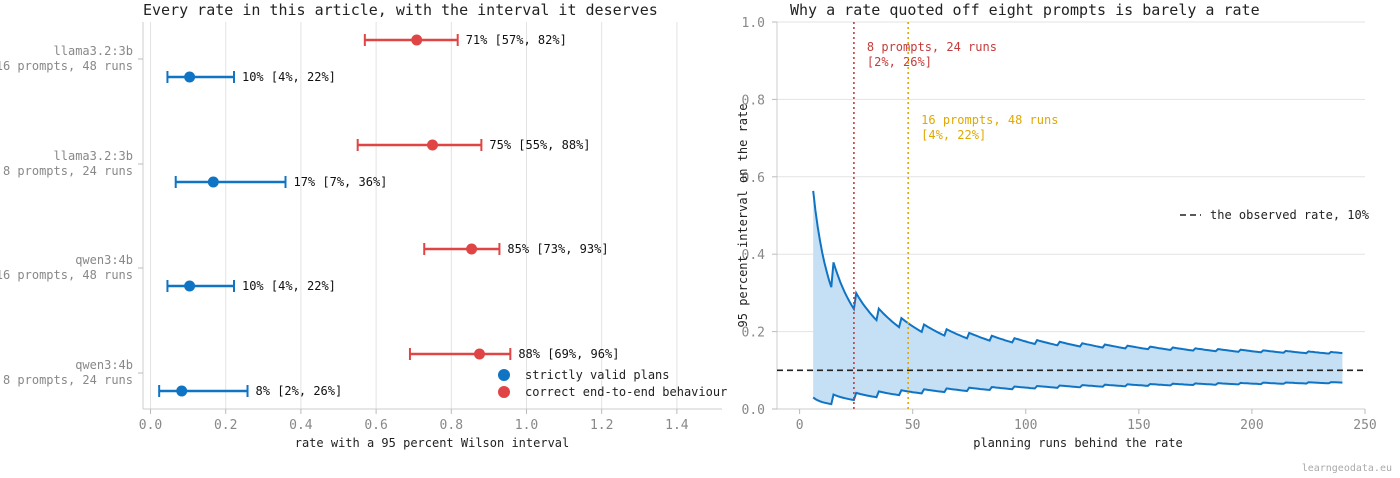 The height and width of the screenshot is (478, 1400). Describe the element at coordinates (451, 425) in the screenshot. I see `x-tick-label: 0.8` at that location.